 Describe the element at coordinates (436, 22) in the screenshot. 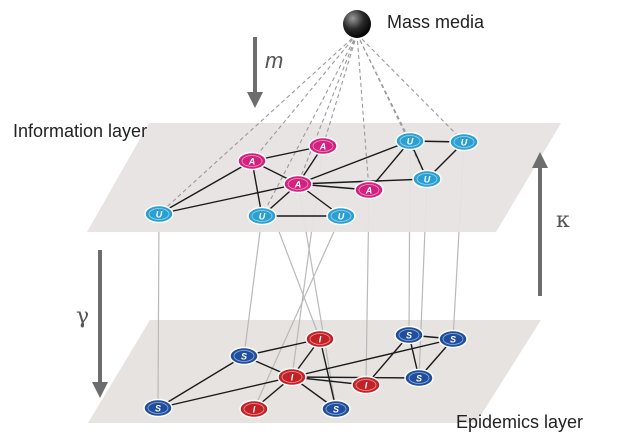

I see `mass-media-label: Mass media` at that location.